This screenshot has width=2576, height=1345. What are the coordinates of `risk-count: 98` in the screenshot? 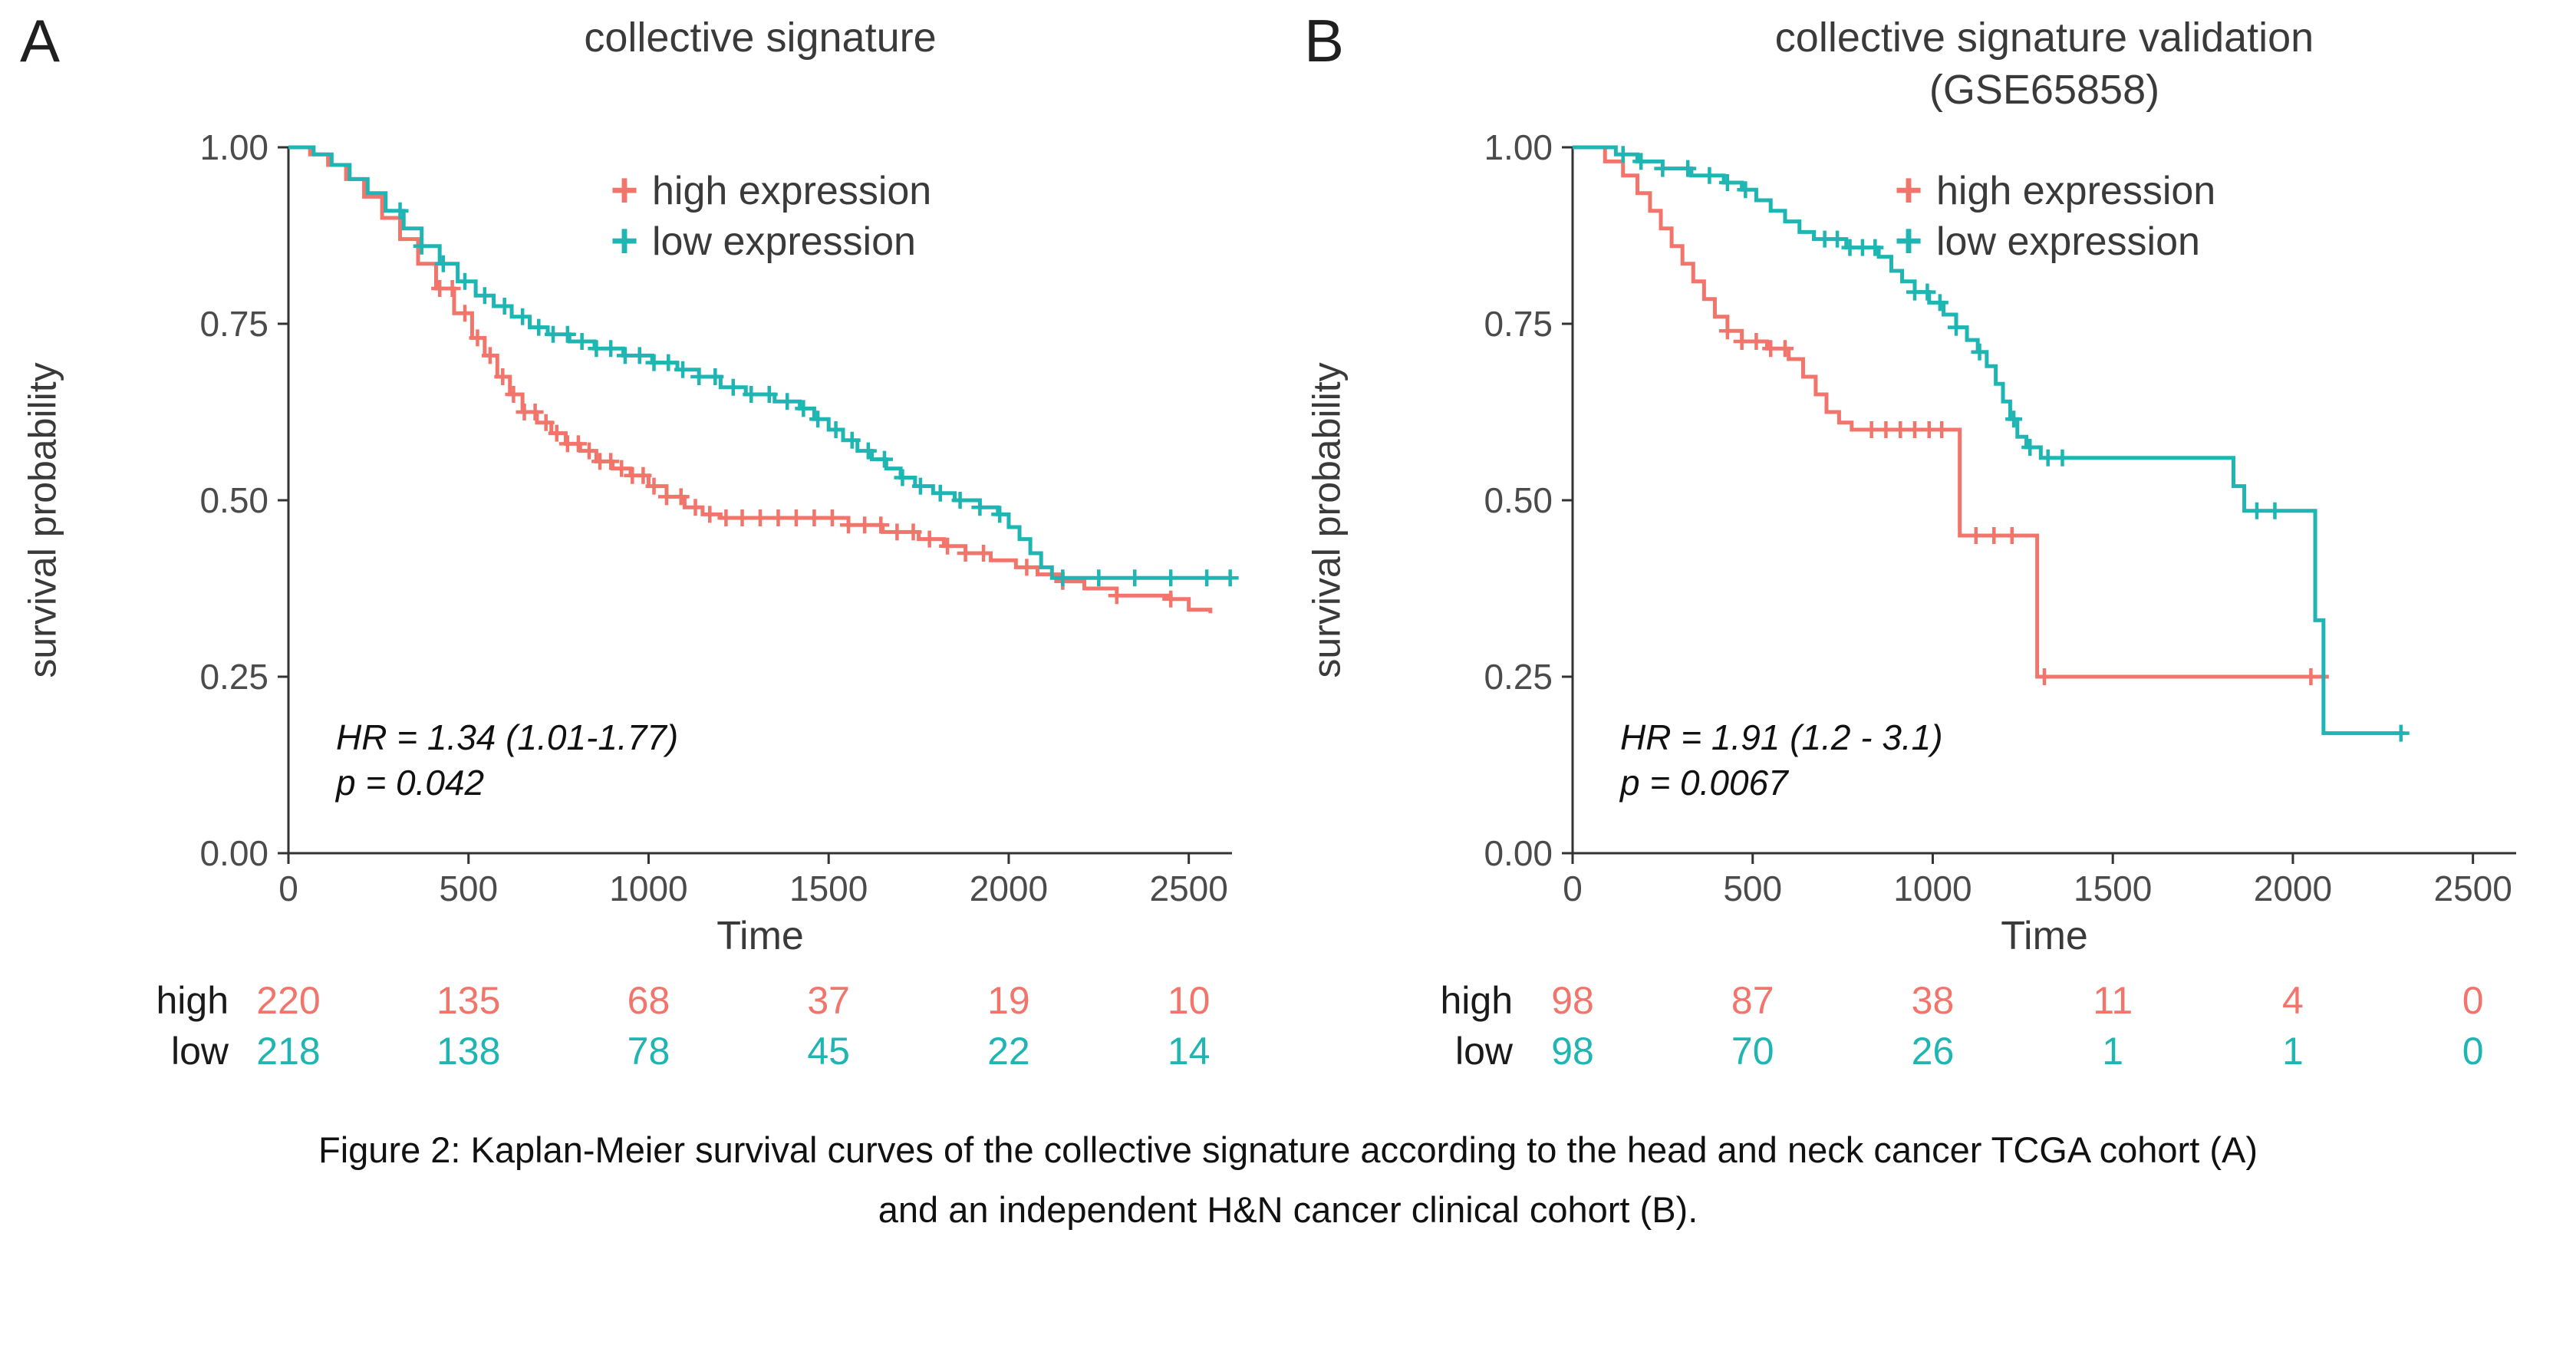 It's located at (1572, 1000).